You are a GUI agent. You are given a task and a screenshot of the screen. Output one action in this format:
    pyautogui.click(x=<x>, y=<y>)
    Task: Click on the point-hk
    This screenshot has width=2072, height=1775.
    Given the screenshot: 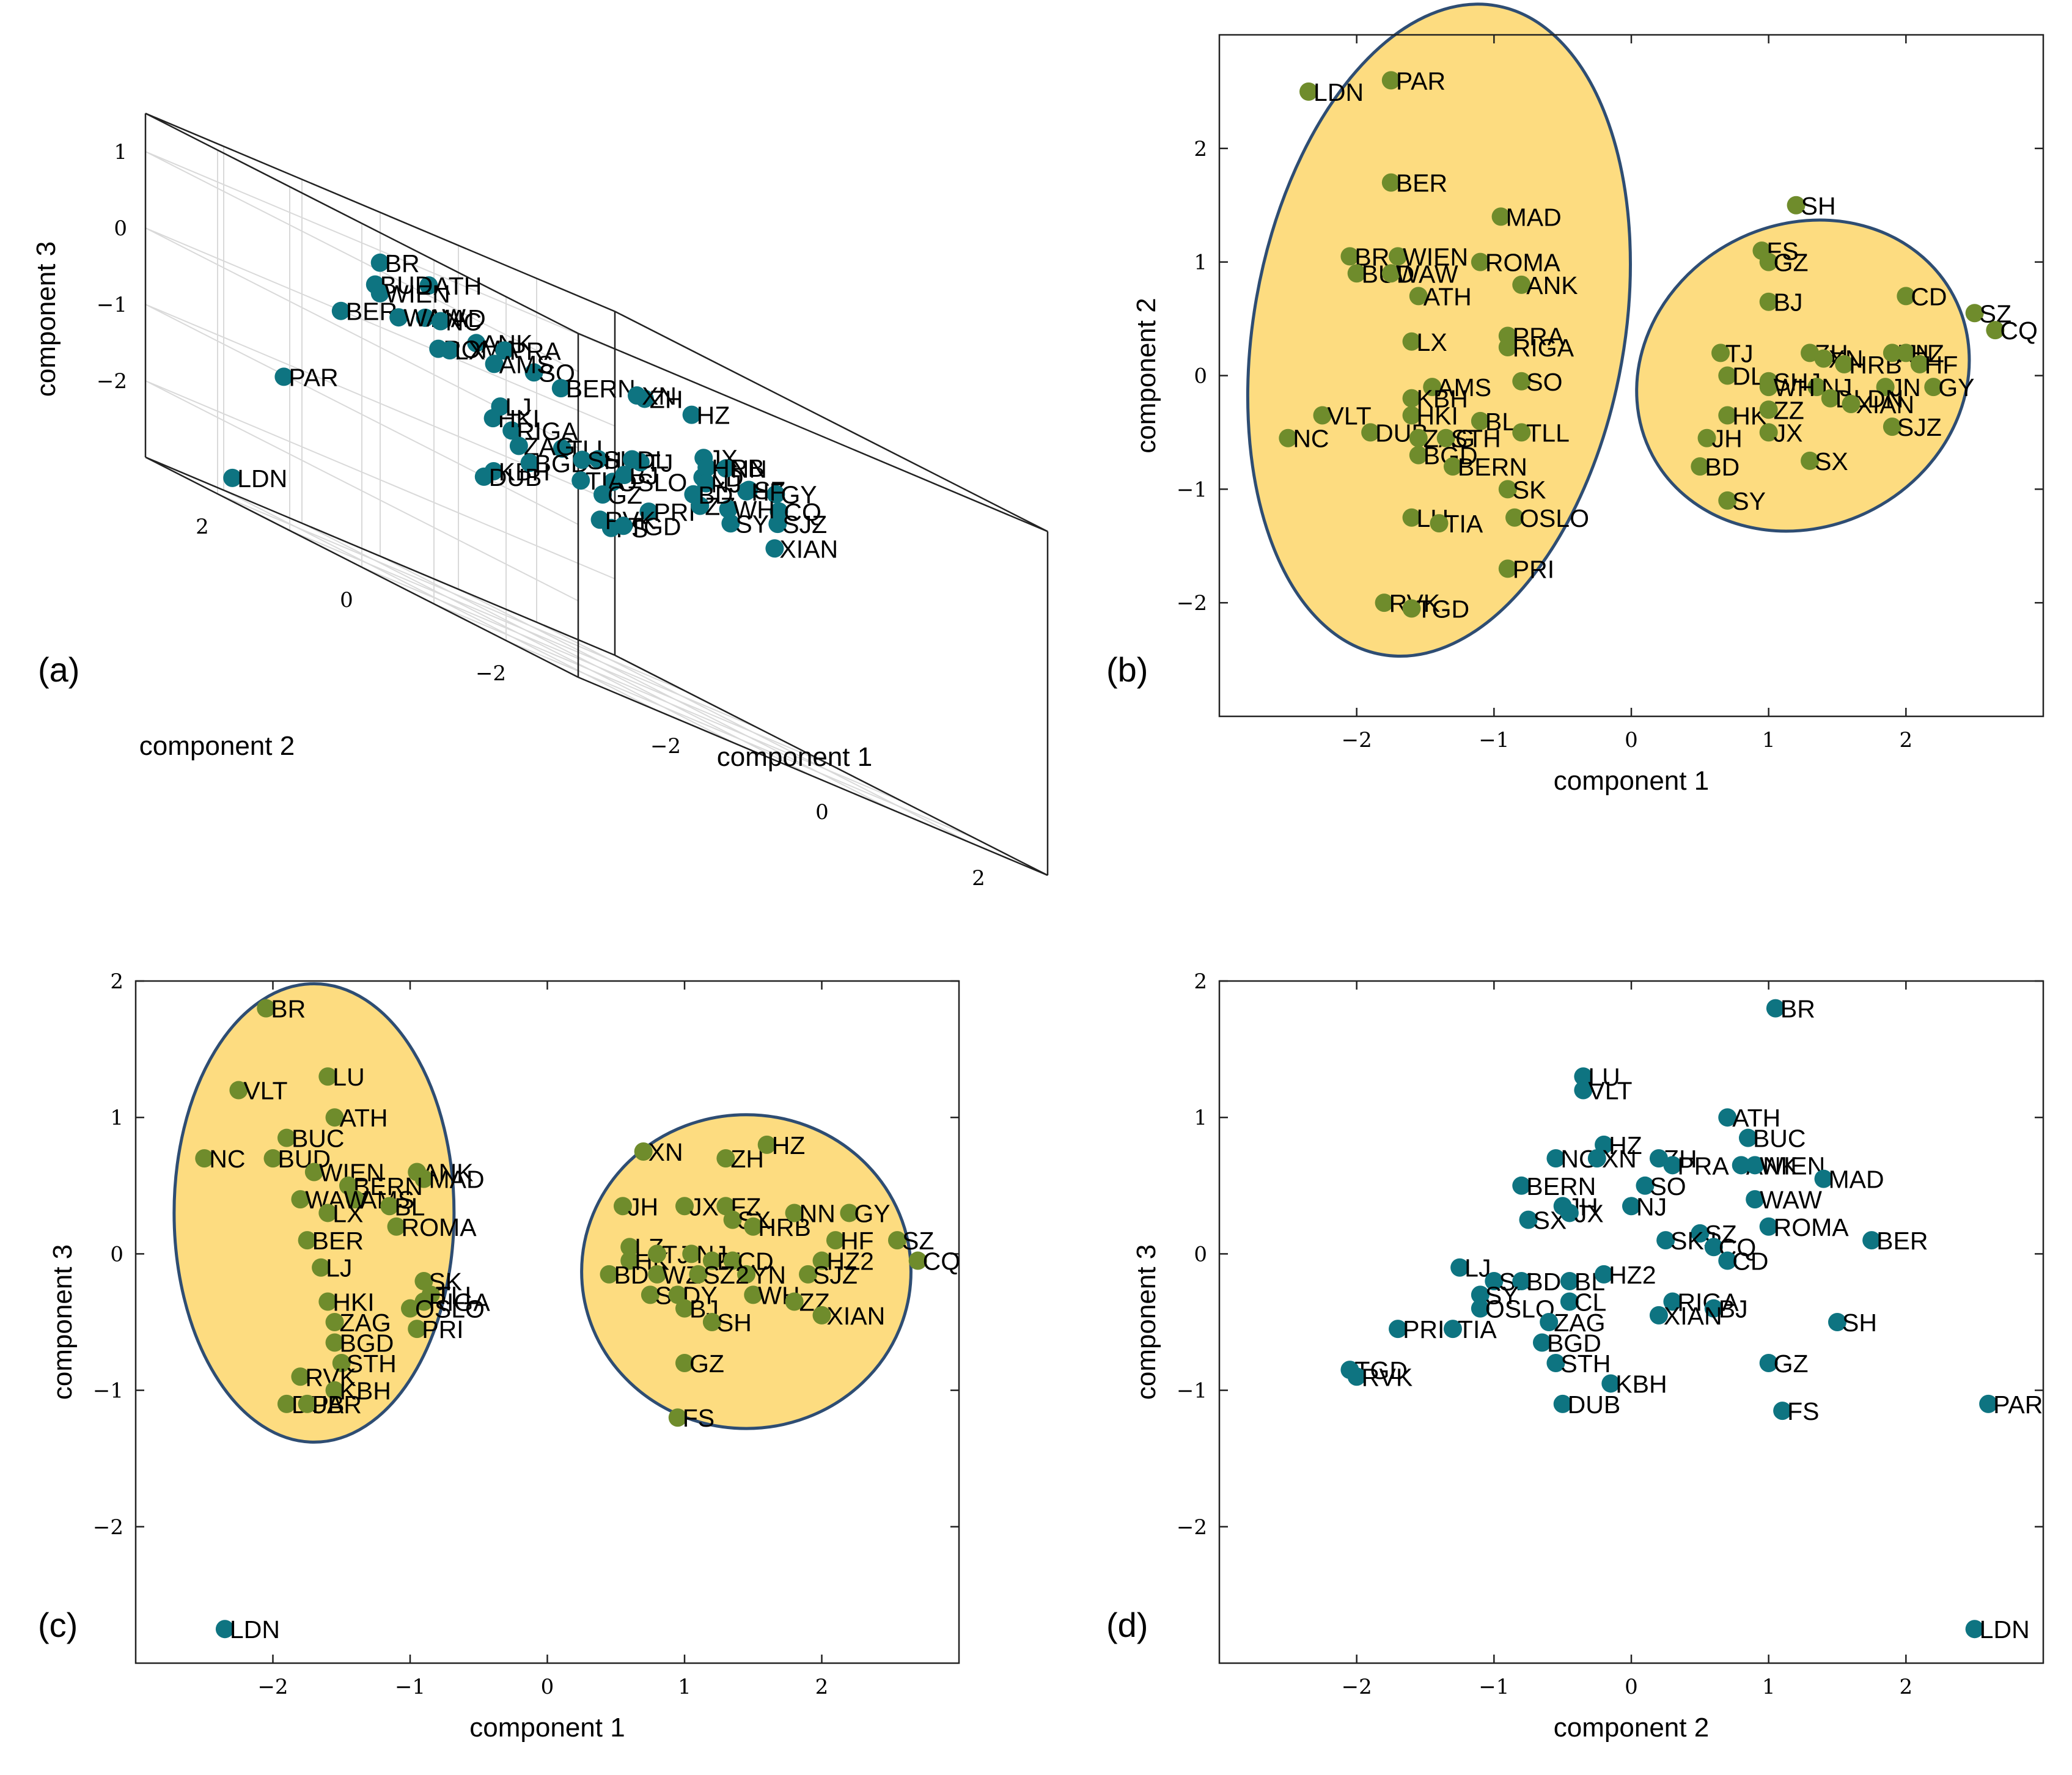 What is the action you would take?
    pyautogui.click(x=1727, y=415)
    